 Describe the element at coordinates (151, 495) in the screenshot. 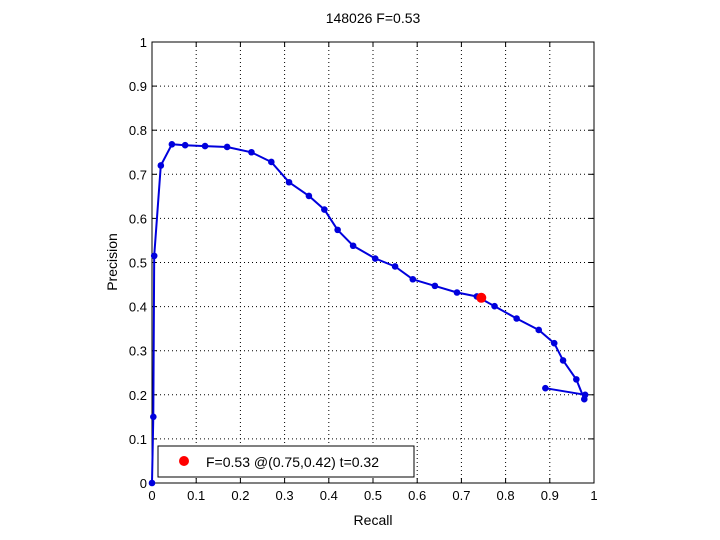

I see `x-tick-label: 0` at that location.